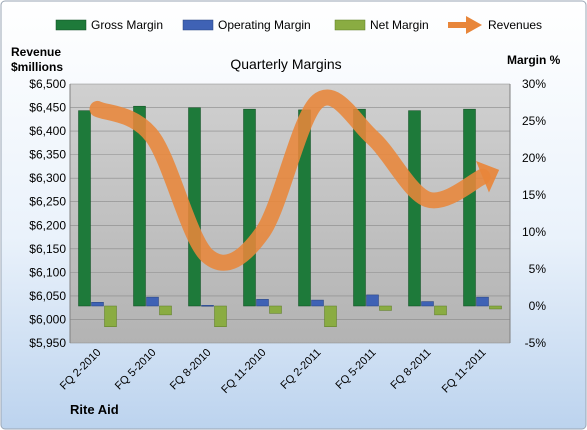 Image resolution: width=587 pixels, height=430 pixels. What do you see at coordinates (474, 25) in the screenshot?
I see `legend-swatch-revenues-arrowhead` at bounding box center [474, 25].